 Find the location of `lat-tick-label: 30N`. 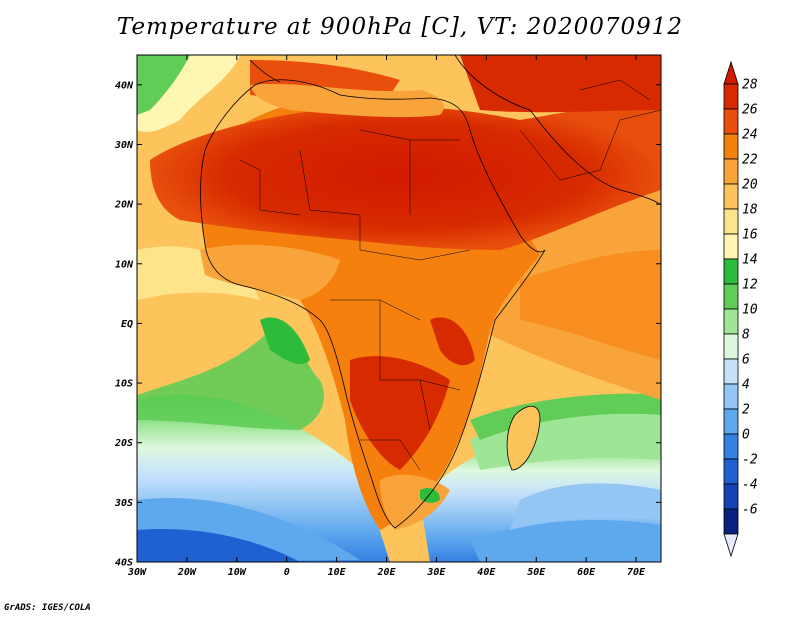

lat-tick-label: 30N is located at coordinates (124, 145).